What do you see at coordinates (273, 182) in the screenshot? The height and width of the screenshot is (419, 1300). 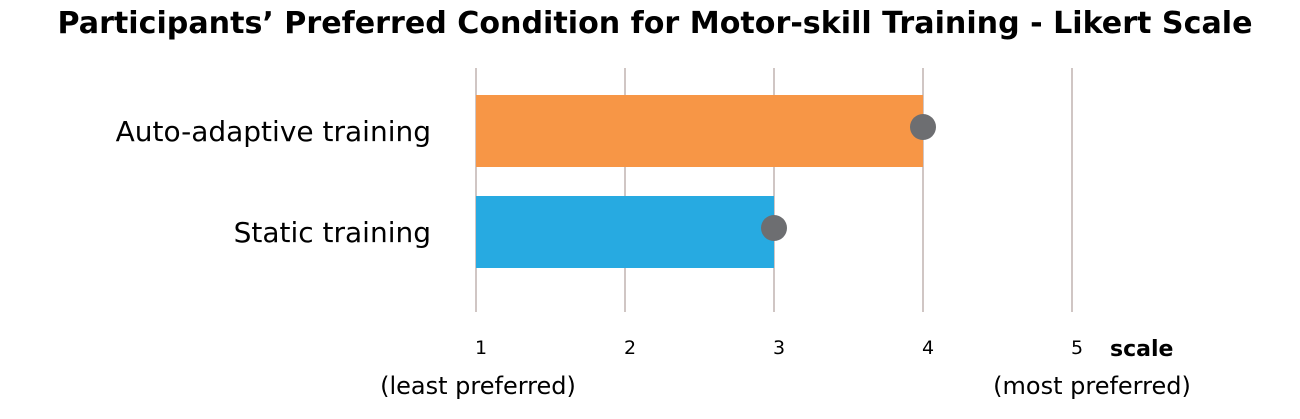 I see `category-labels: Auto-adaptive training Static training` at bounding box center [273, 182].